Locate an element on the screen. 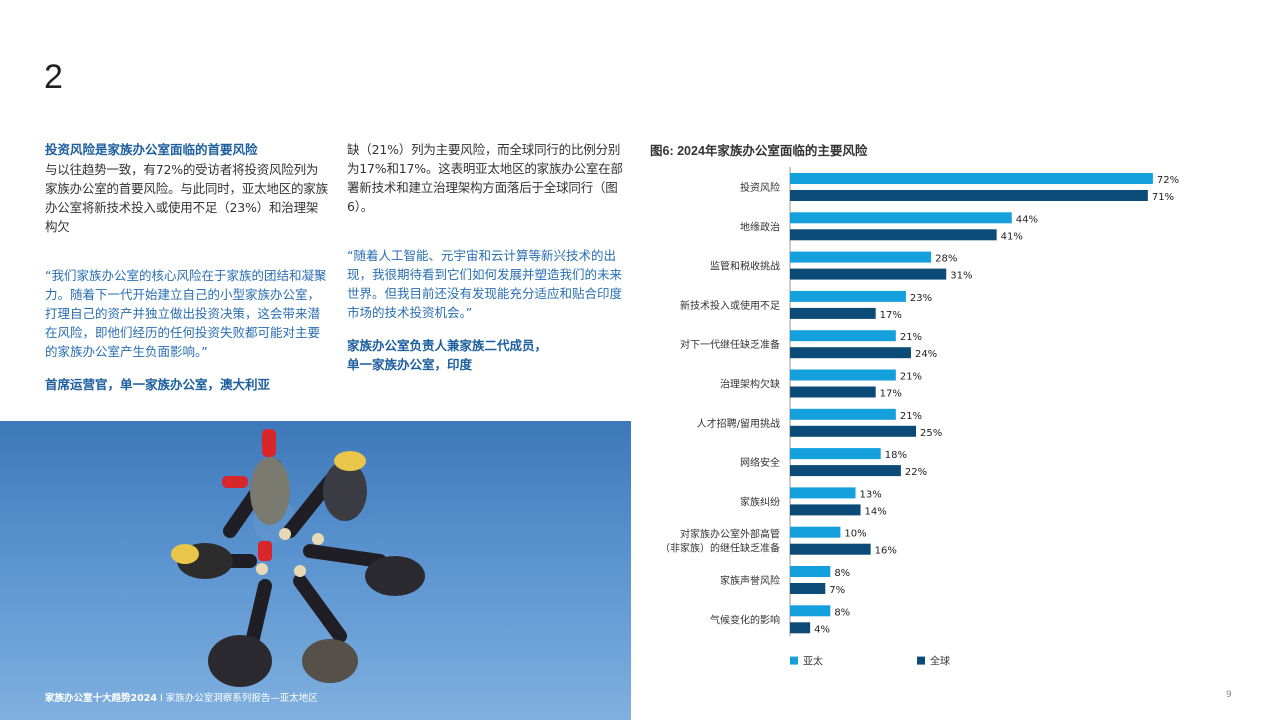 The height and width of the screenshot is (720, 1279). attribution-line-1: 家族办公室负责人兼家族二代成员， is located at coordinates (447, 345).